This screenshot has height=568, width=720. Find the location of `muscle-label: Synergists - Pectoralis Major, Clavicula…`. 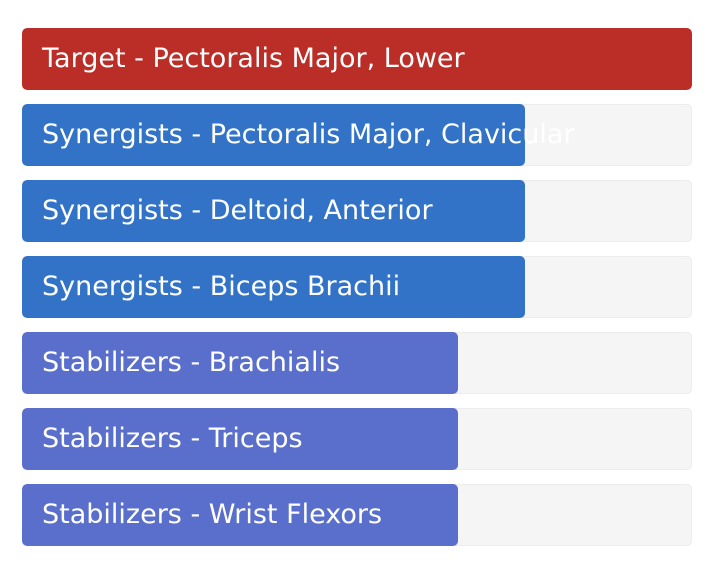

muscle-label: Synergists - Pectoralis Major, Clavicula… is located at coordinates (308, 134).